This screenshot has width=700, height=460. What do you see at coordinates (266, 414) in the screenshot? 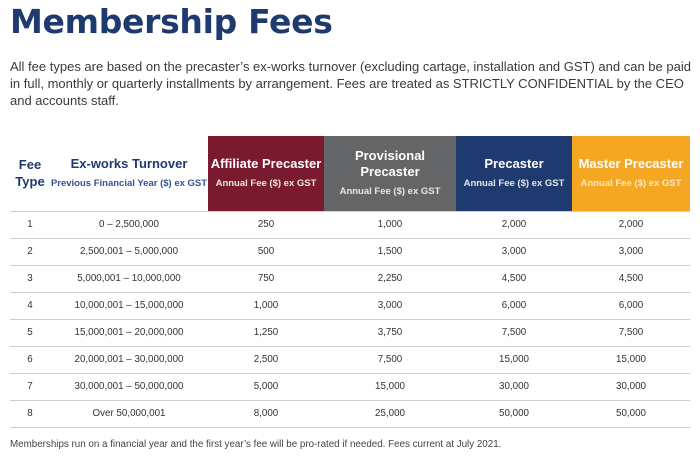
I see `affiliate-fee-cell: 8,000` at bounding box center [266, 414].